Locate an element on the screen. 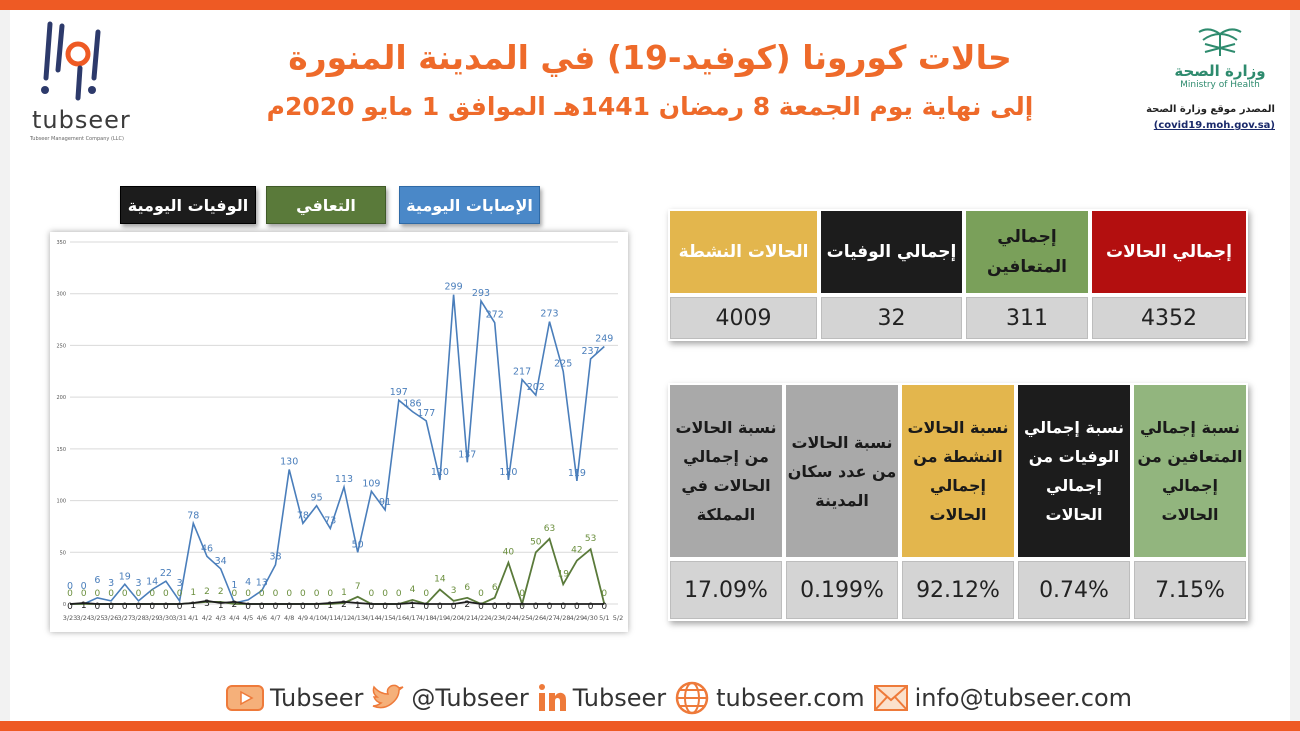 The height and width of the screenshot is (731, 1300). x-tick-label: 4/27 is located at coordinates (549, 618).